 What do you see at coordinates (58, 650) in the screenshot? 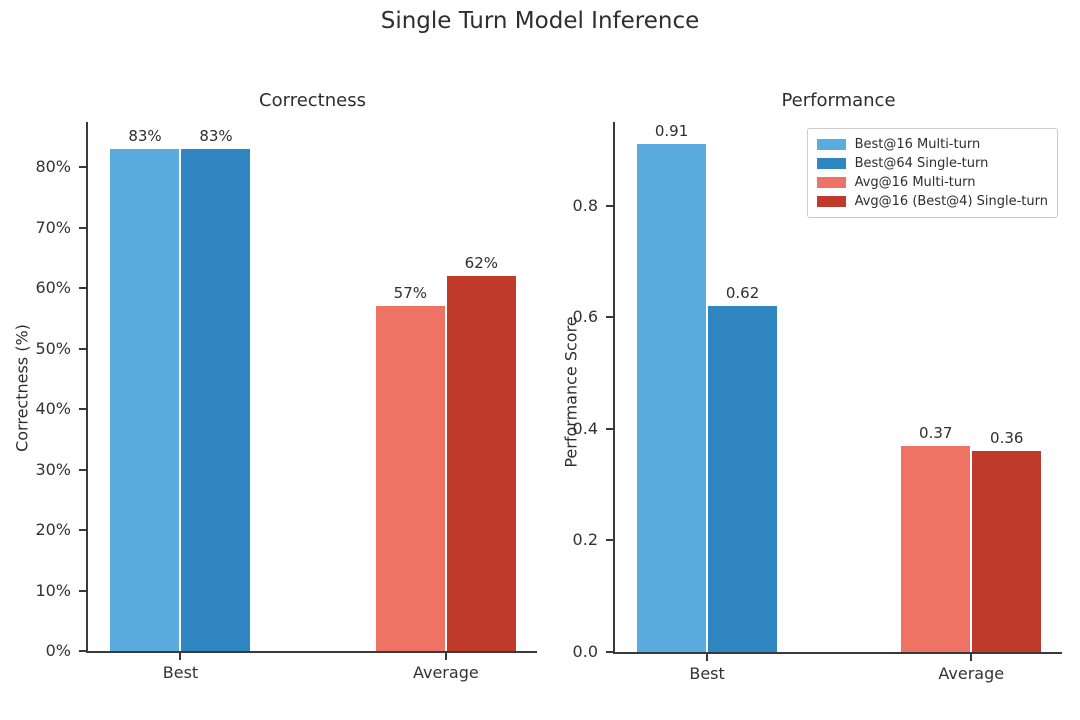
I see `y-tick-label: 0%` at bounding box center [58, 650].